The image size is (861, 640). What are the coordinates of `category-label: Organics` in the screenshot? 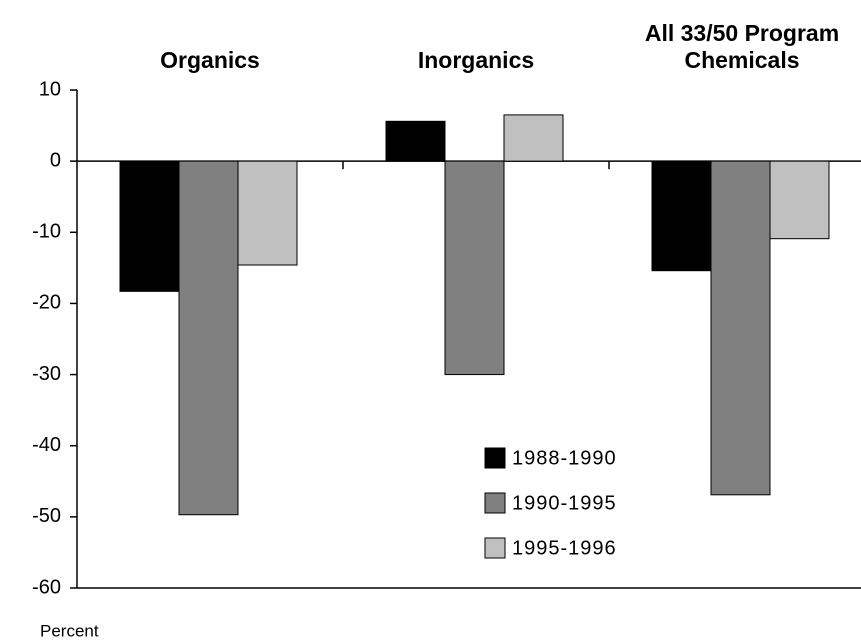 It's located at (210, 60).